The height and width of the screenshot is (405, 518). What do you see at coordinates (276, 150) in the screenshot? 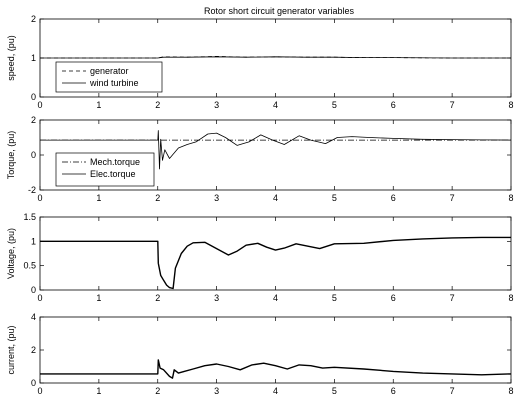
I see `series-line-elec-torque` at bounding box center [276, 150].